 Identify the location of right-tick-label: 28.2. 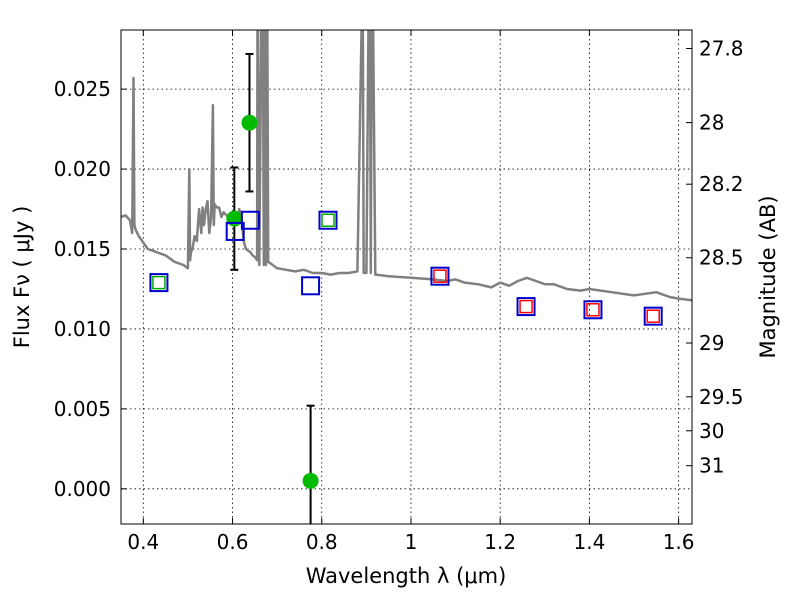
(721, 184).